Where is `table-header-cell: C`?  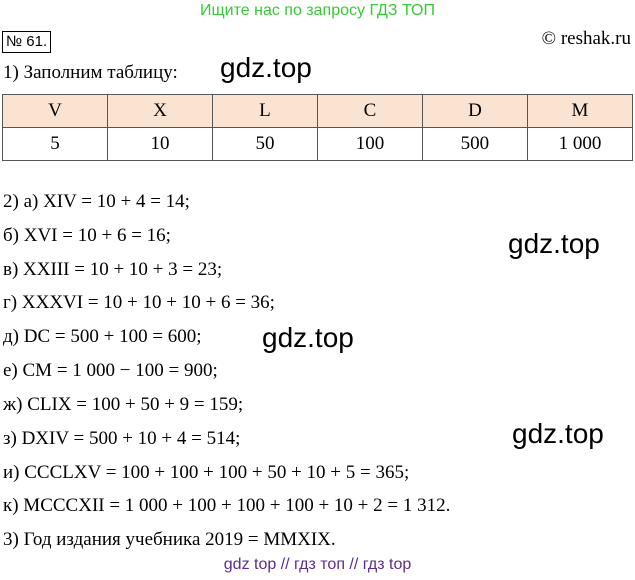
table-header-cell: C is located at coordinates (369, 111).